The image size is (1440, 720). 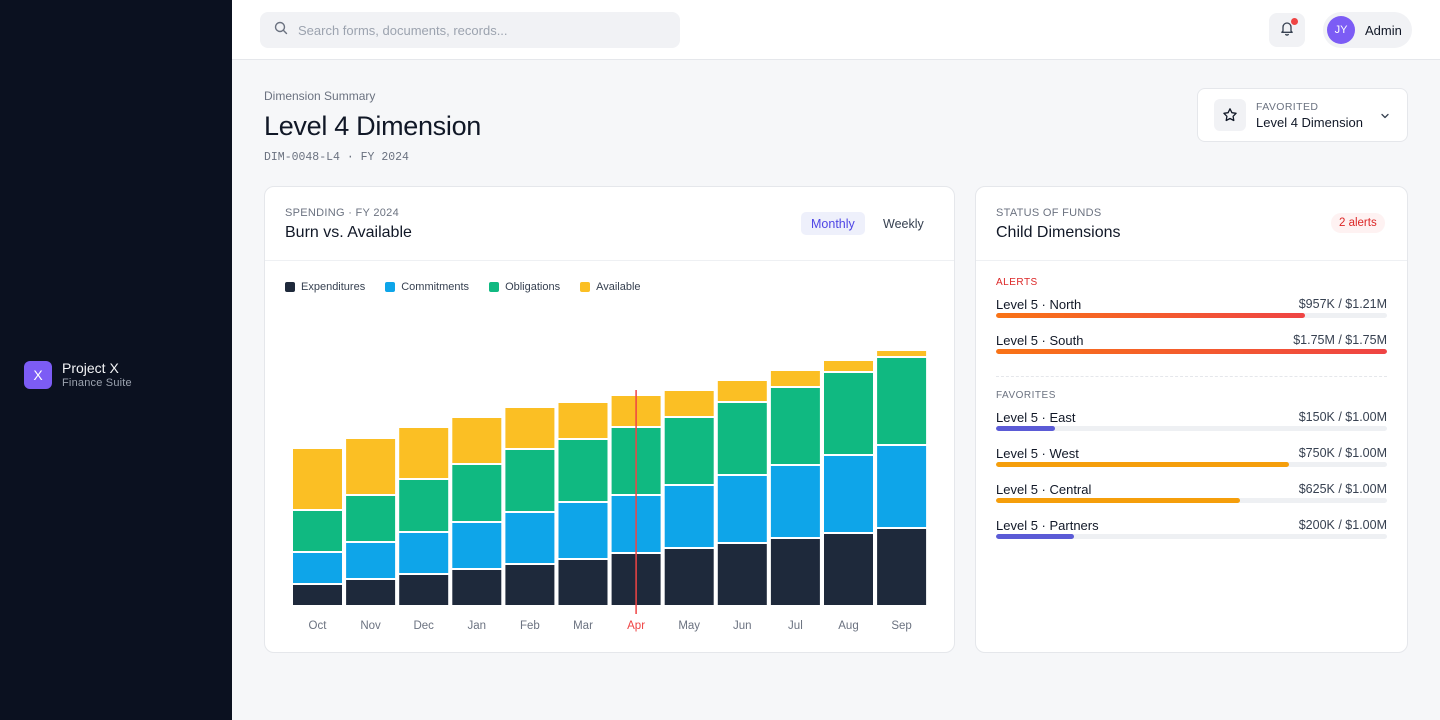 What do you see at coordinates (478, 30) in the screenshot?
I see `search-input` at bounding box center [478, 30].